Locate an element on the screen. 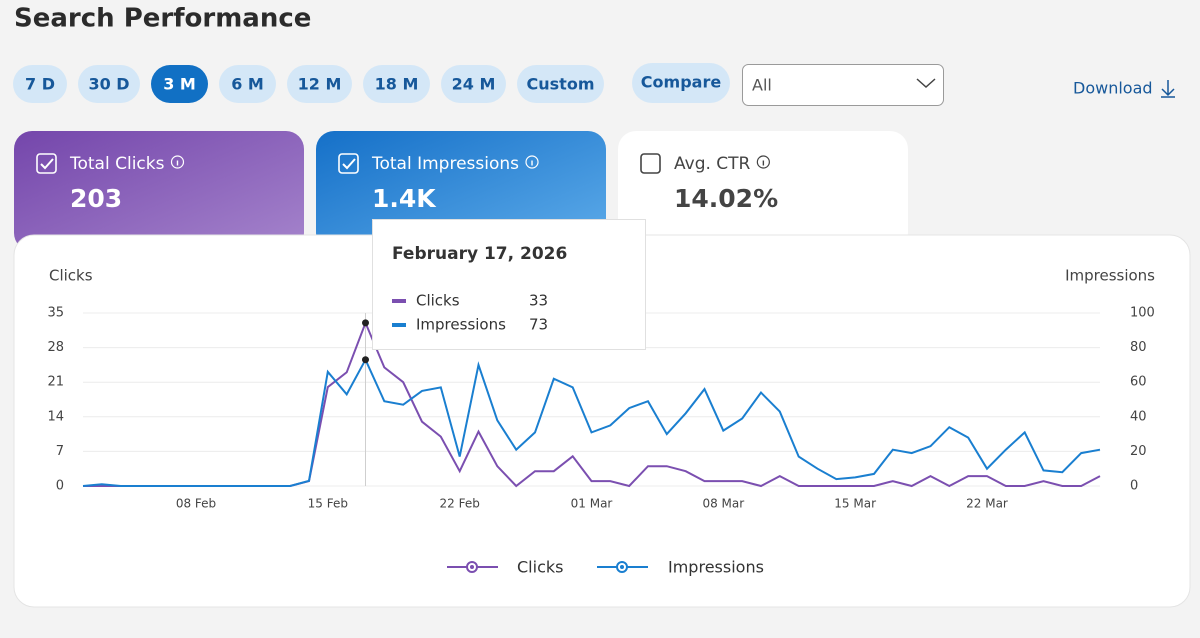 Image resolution: width=1200 pixels, height=638 pixels. y-tick-label: 21 is located at coordinates (55, 382).